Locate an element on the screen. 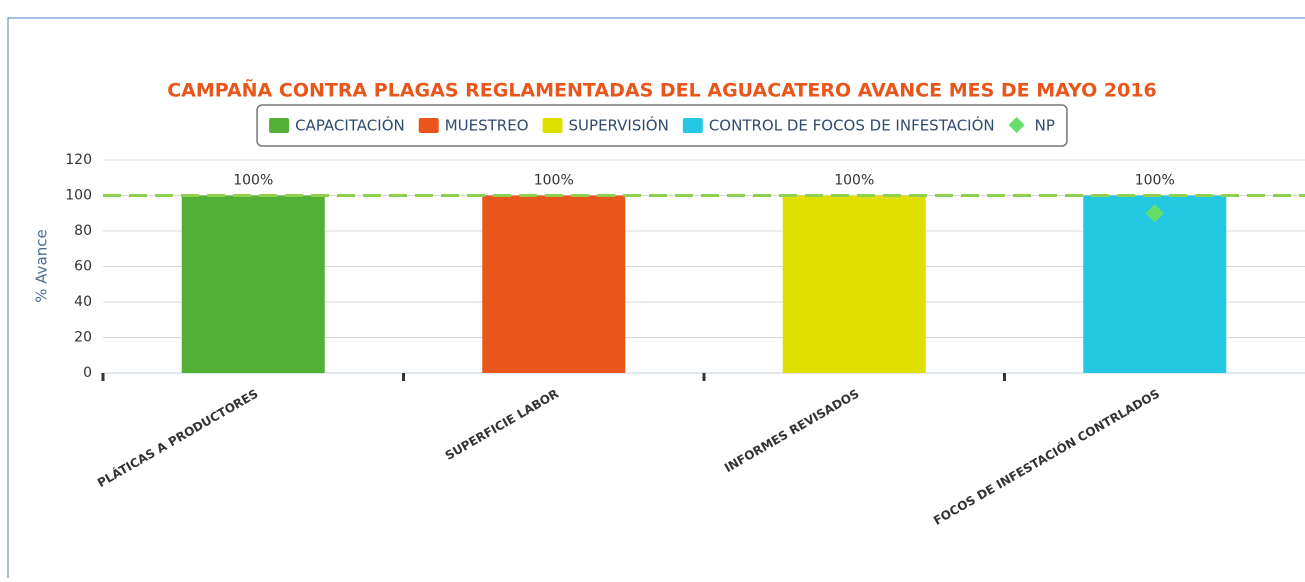  legend-box is located at coordinates (662, 125).